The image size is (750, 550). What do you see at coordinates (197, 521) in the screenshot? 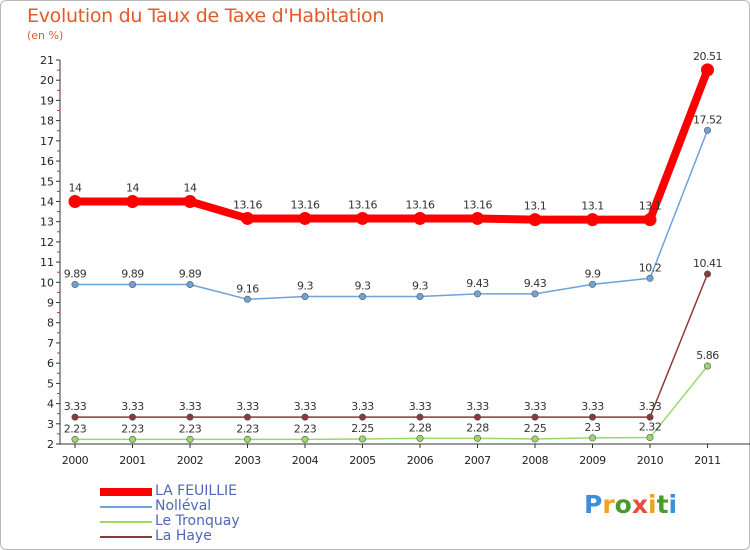
I see `legend-label: Le Tronquay` at bounding box center [197, 521].